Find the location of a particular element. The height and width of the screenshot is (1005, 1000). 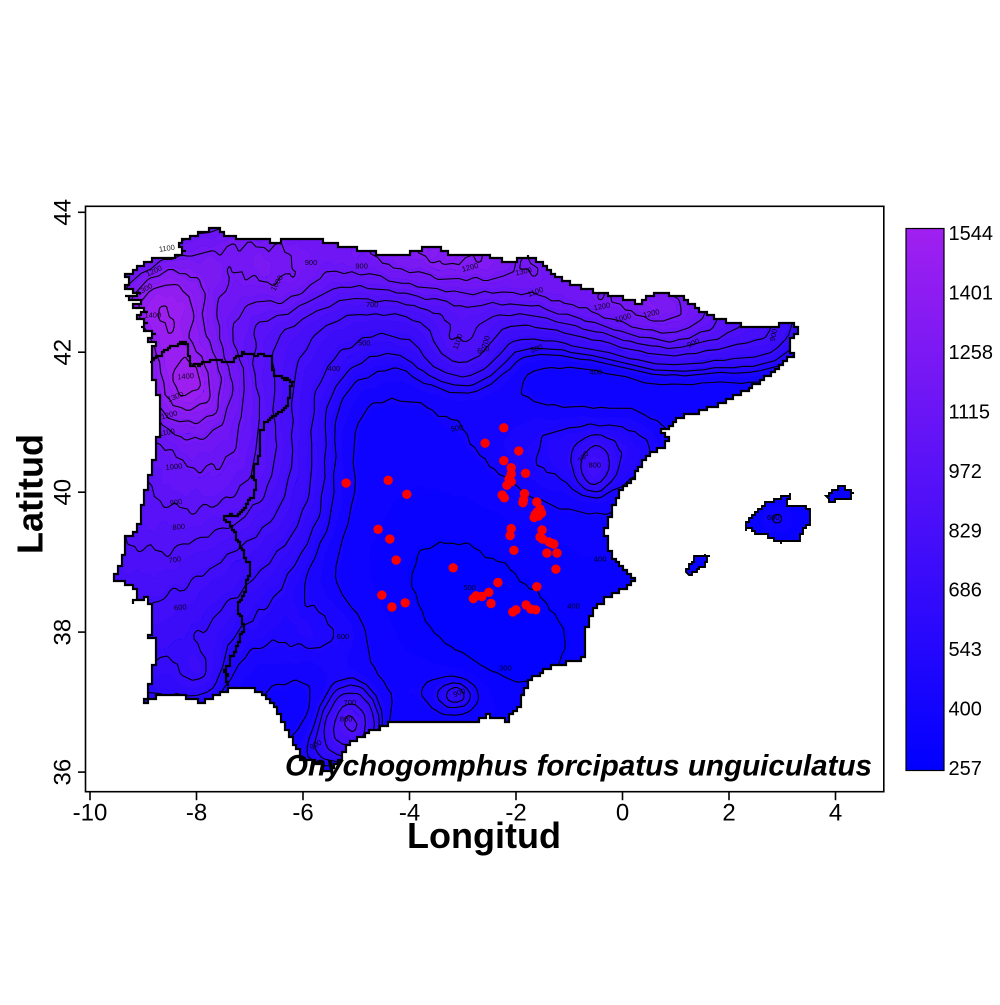

svg-text: -8 is located at coordinates (196, 812).